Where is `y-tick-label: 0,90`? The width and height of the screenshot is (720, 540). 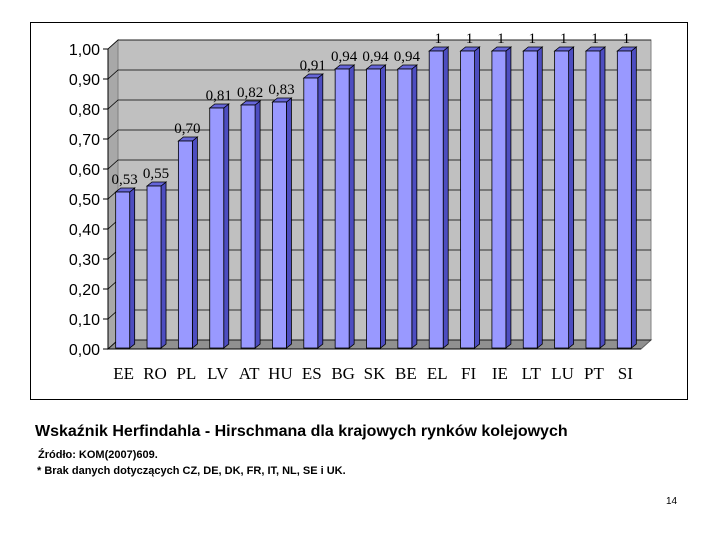
y-tick-label: 0,90 is located at coordinates (84, 80).